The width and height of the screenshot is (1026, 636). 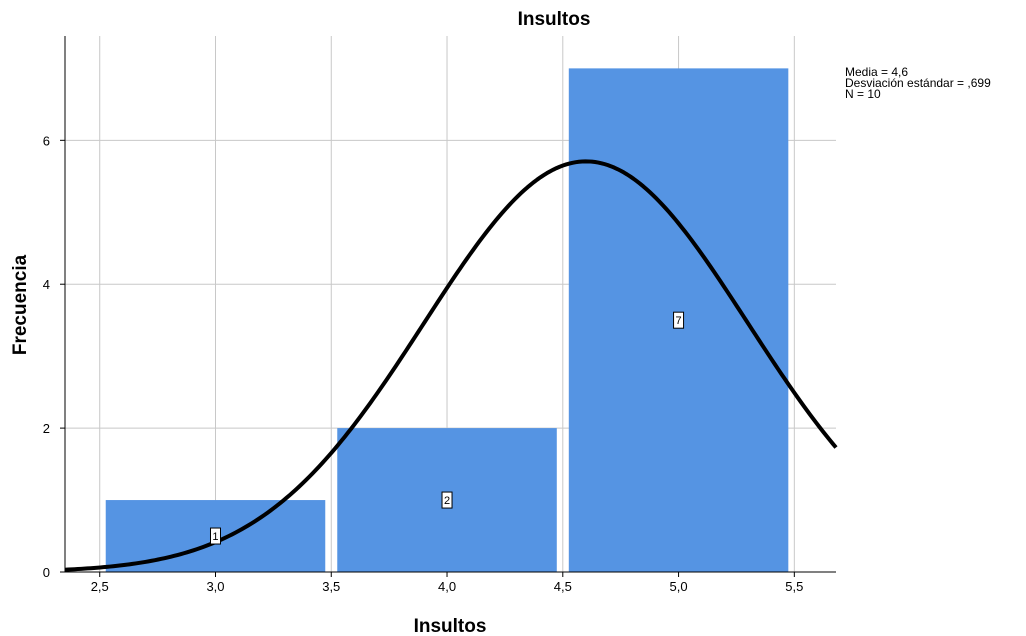 I want to click on bar-label: 1, so click(x=215, y=537).